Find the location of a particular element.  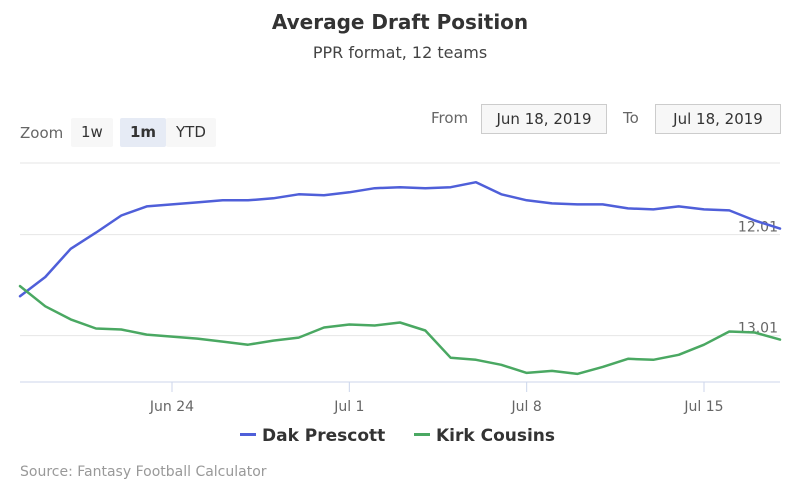

zoom-button-ytd: YTD is located at coordinates (191, 132).